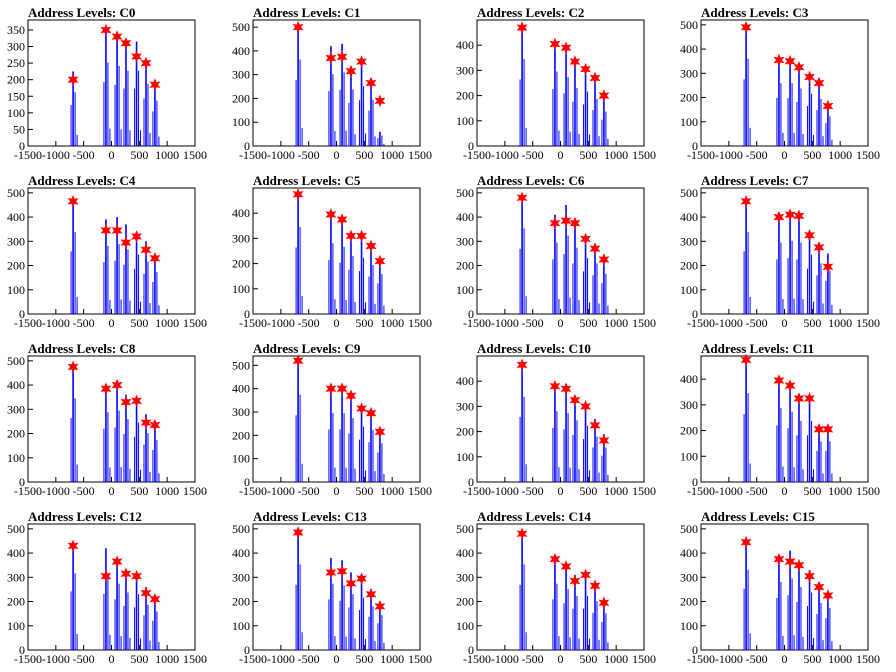 The height and width of the screenshot is (672, 896). Describe the element at coordinates (16, 63) in the screenshot. I see `y-tick-label: 250` at that location.